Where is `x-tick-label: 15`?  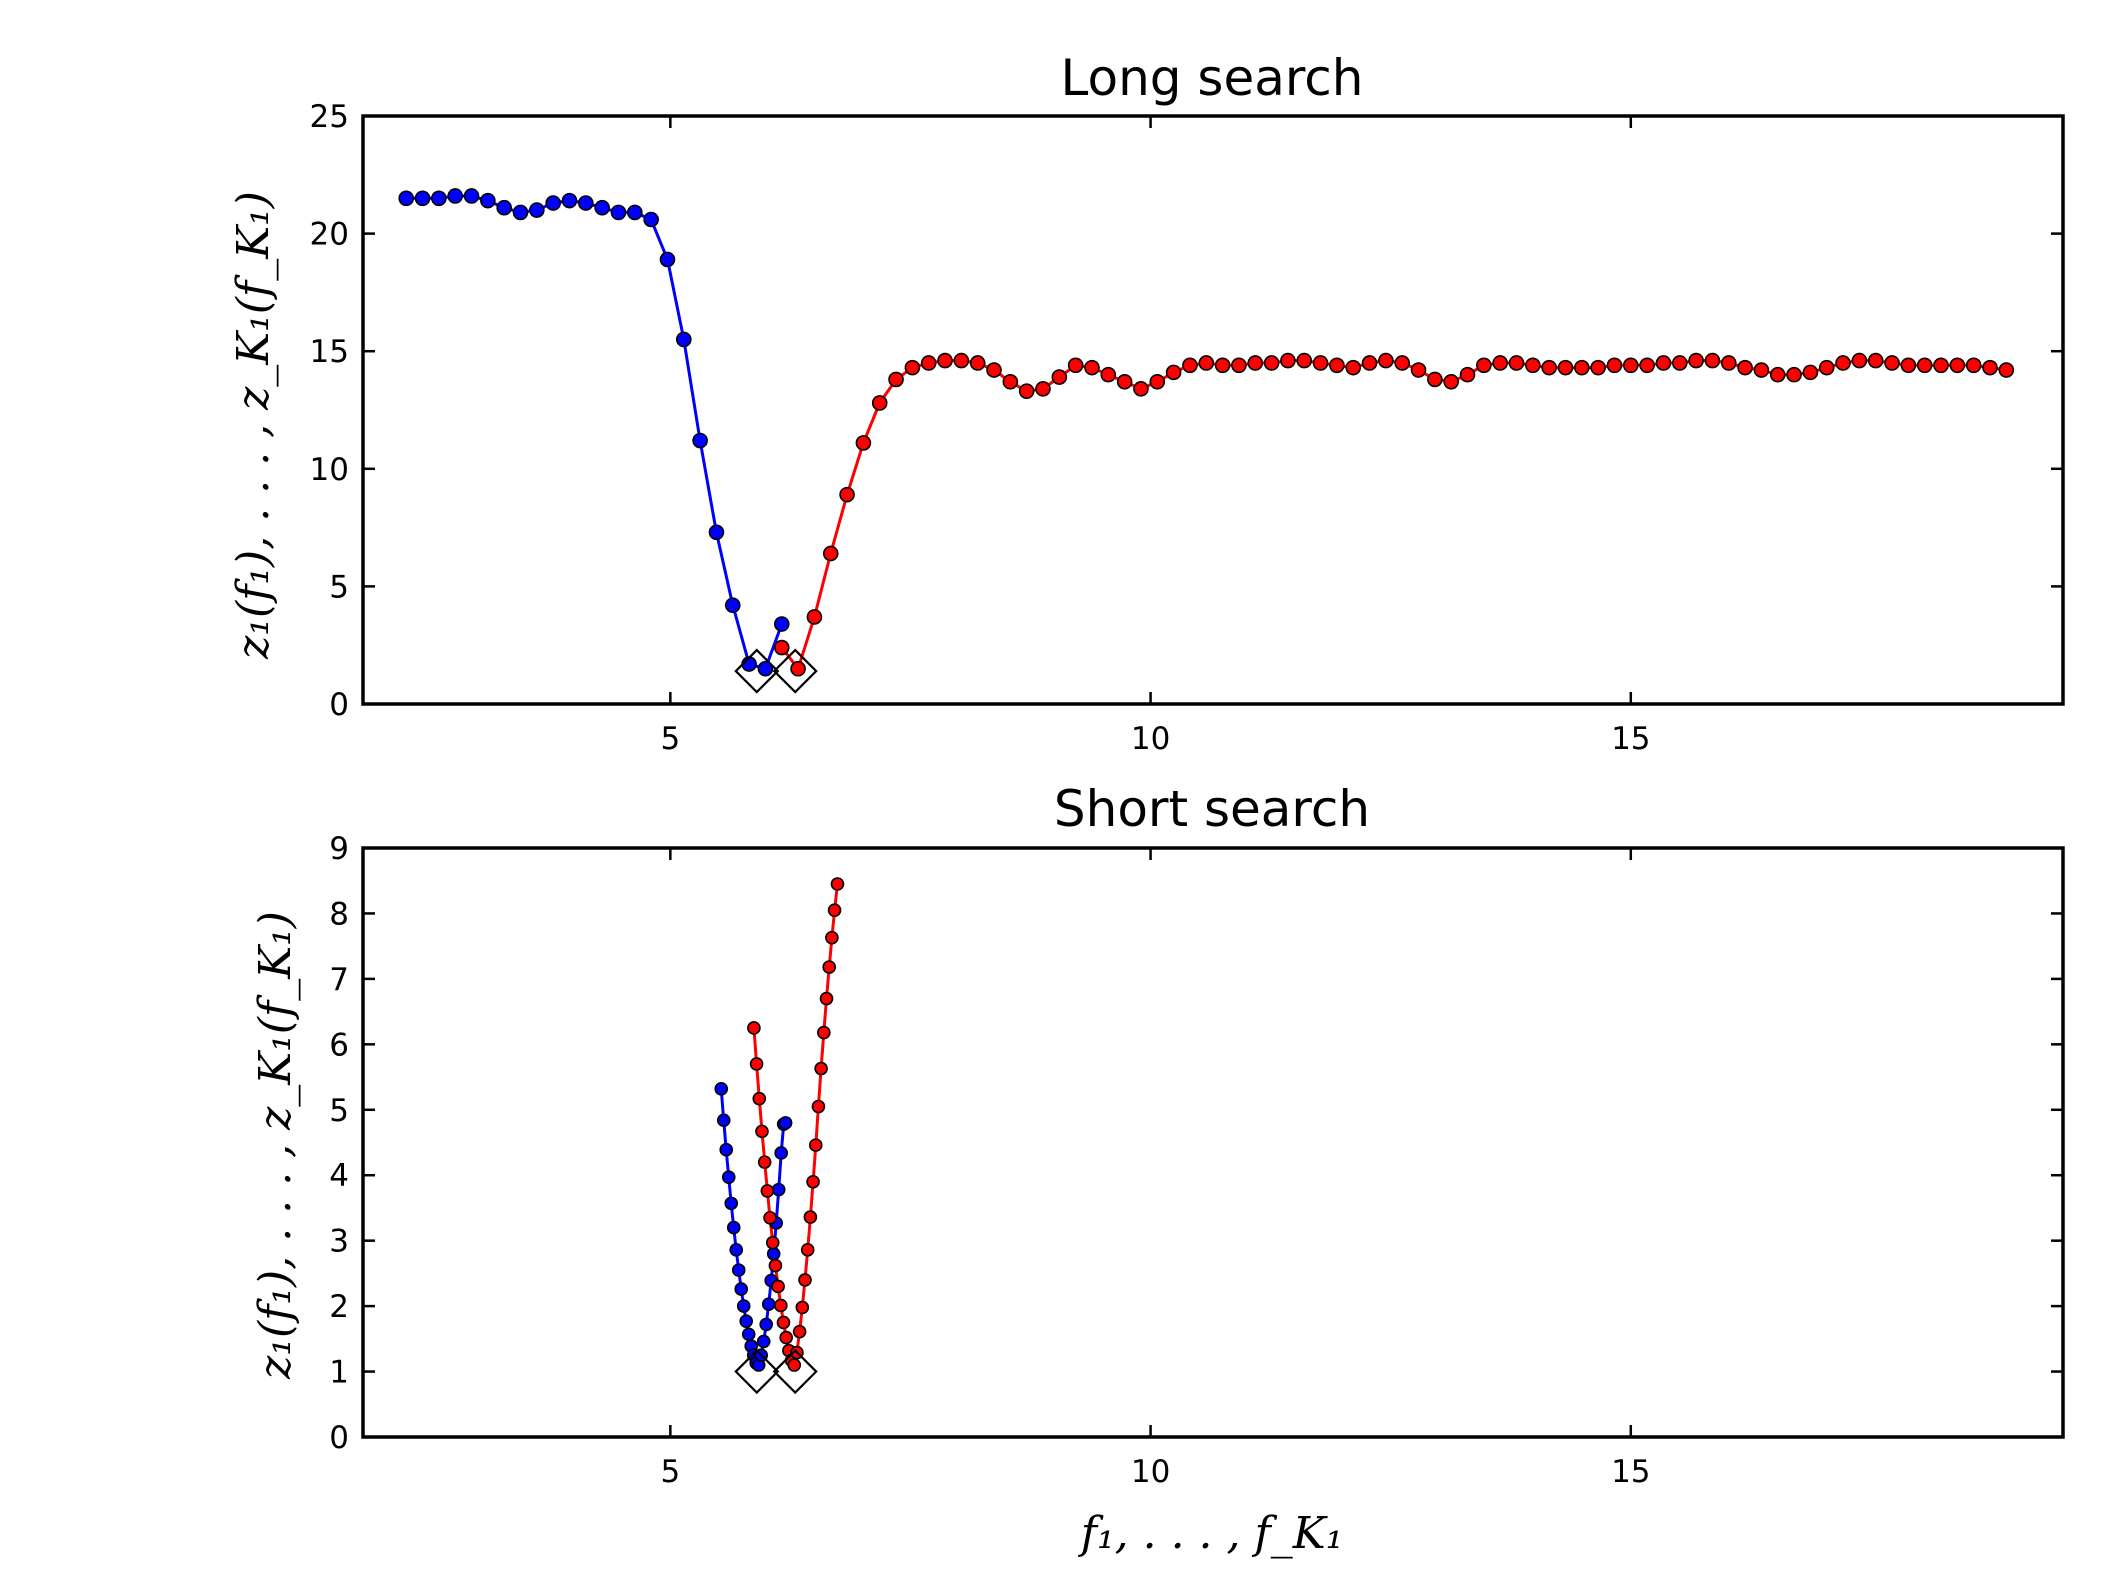 x-tick-label: 15 is located at coordinates (1630, 1472).